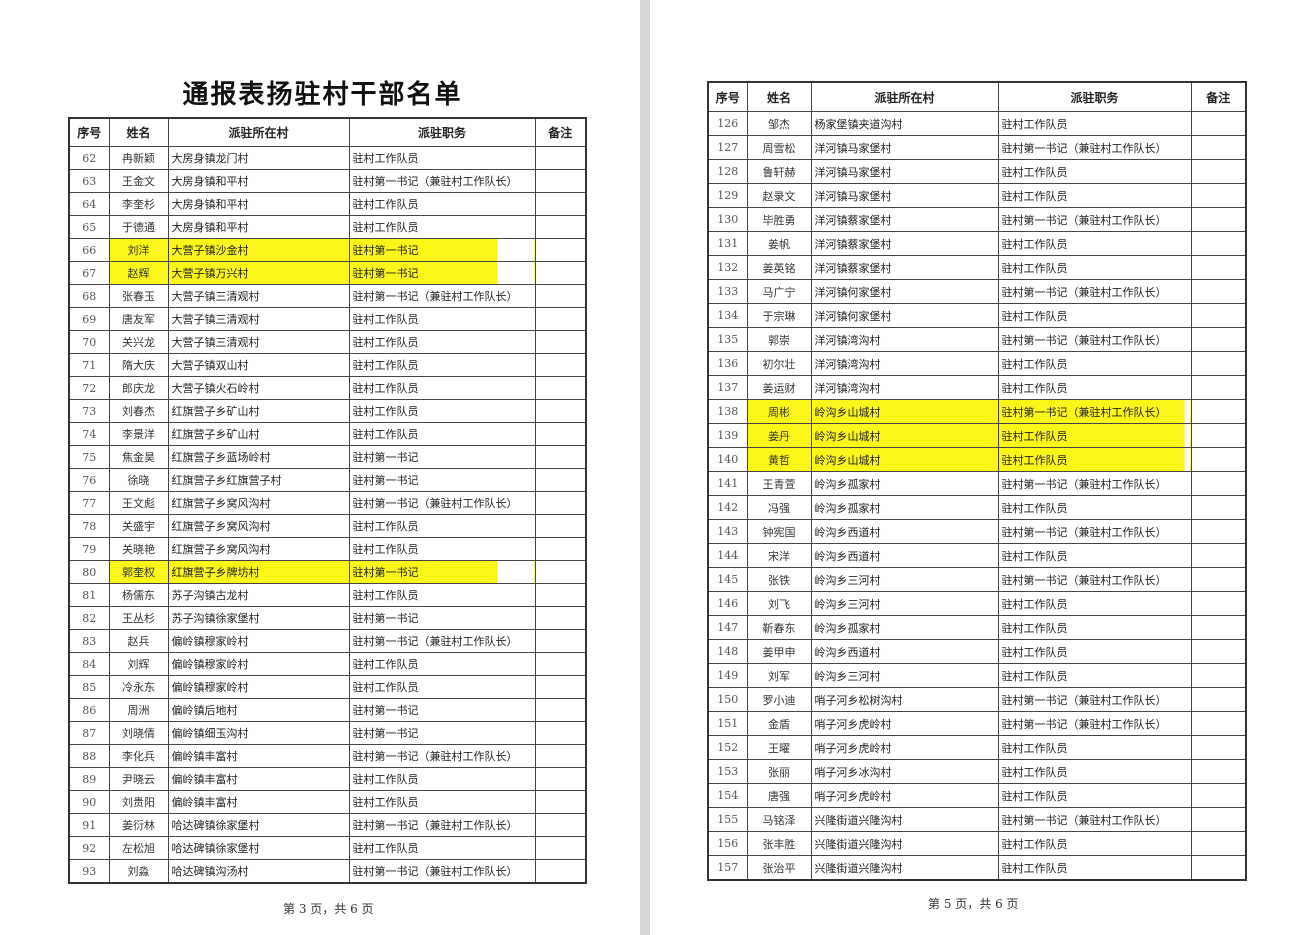 This screenshot has width=1295, height=935. What do you see at coordinates (904, 243) in the screenshot?
I see `village-cell: 洋河镇蔡家堡村` at bounding box center [904, 243].